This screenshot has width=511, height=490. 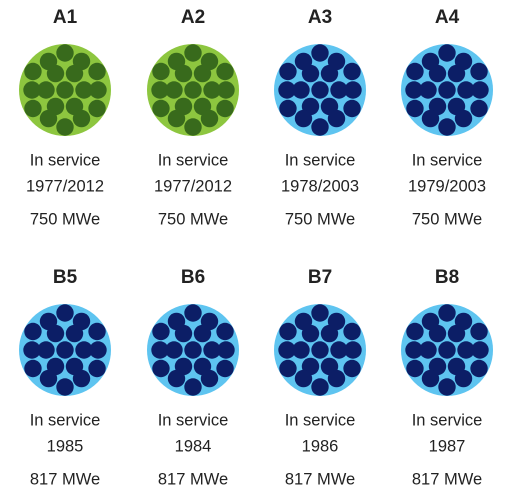 What do you see at coordinates (447, 277) in the screenshot?
I see `unit-label: B8` at bounding box center [447, 277].